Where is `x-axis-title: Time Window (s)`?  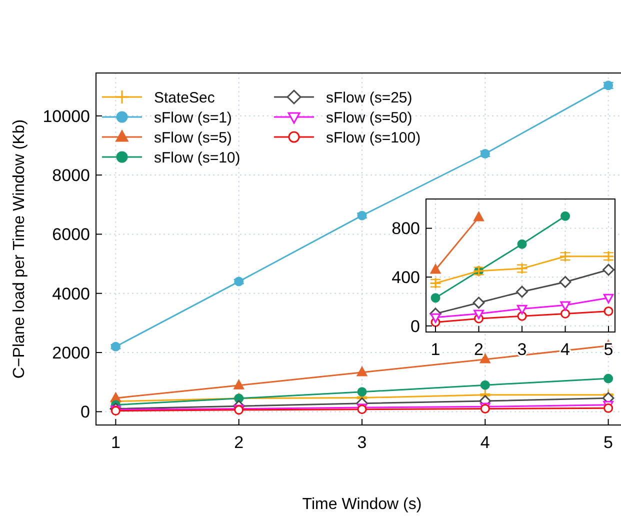
x-axis-title: Time Window (s) is located at coordinates (362, 504).